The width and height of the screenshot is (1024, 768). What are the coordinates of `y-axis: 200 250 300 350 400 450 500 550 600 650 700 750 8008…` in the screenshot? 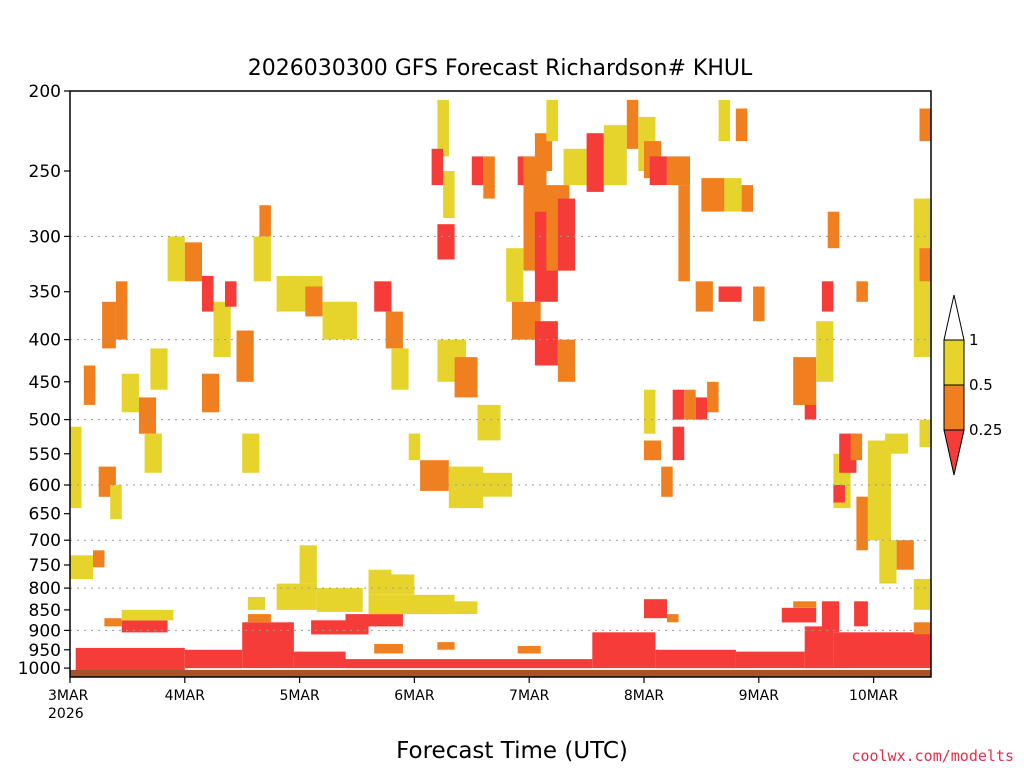 It's located at (44, 380).